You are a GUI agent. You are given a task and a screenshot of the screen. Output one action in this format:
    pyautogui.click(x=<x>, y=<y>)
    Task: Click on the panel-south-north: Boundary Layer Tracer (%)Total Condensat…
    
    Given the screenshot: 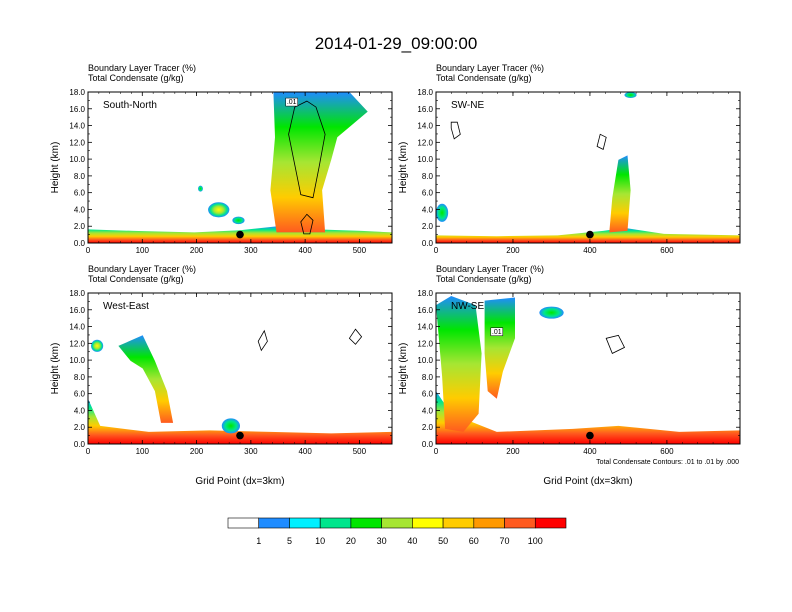 What is the action you would take?
    pyautogui.click(x=221, y=159)
    